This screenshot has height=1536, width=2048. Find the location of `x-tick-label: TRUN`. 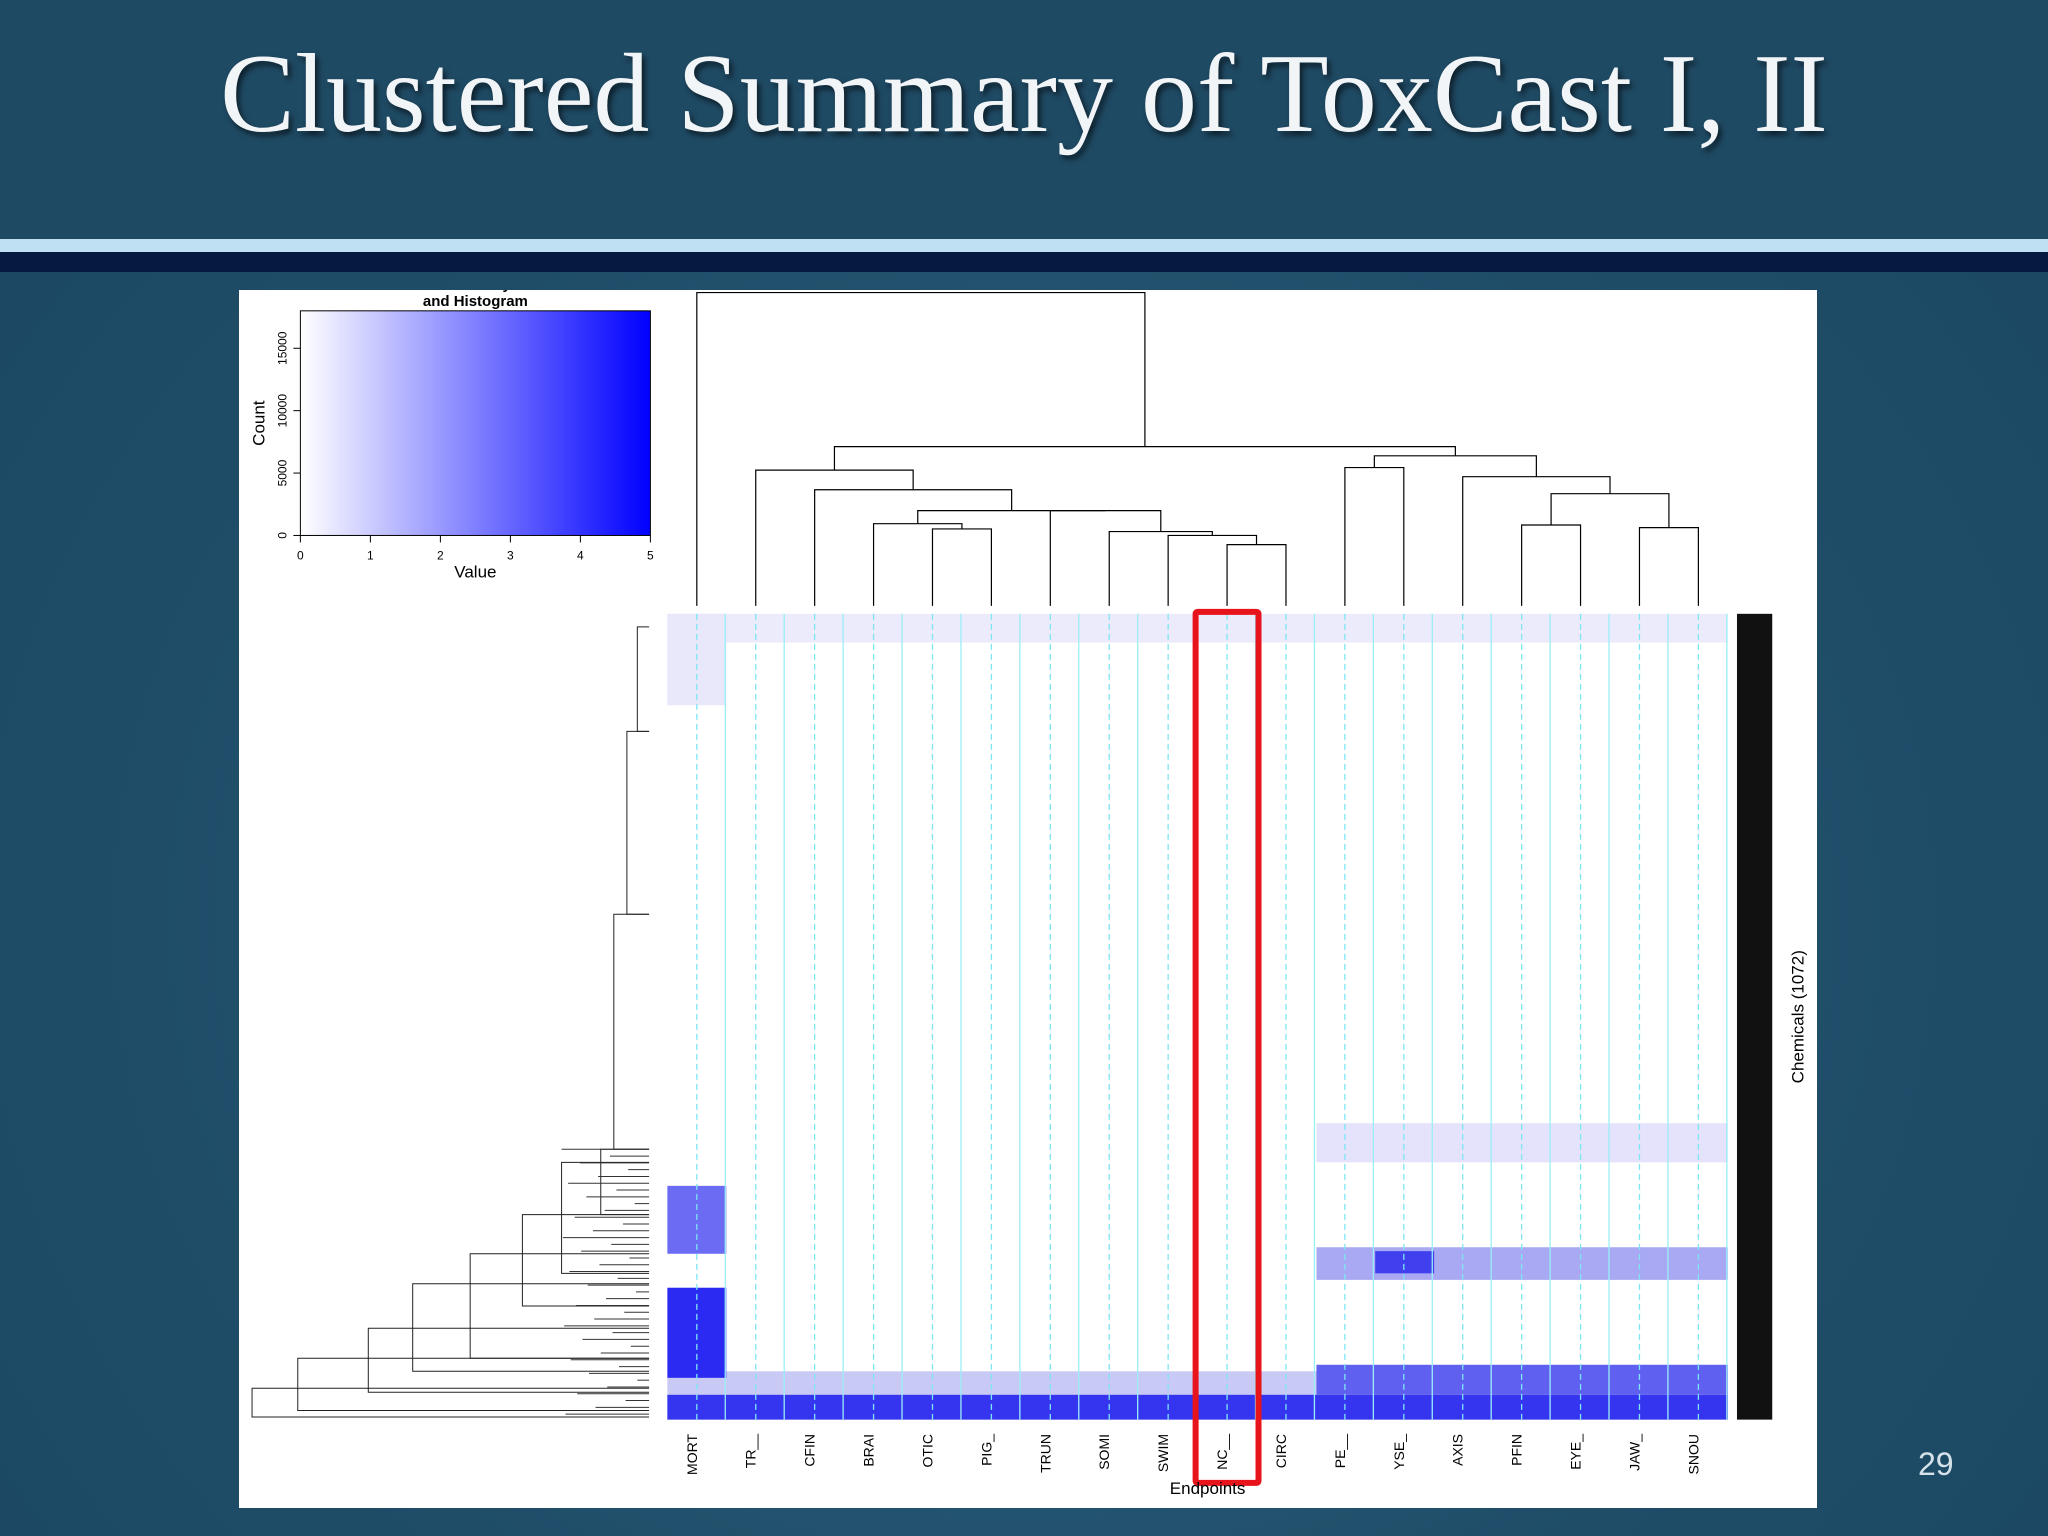

x-tick-label: TRUN is located at coordinates (1045, 1453).